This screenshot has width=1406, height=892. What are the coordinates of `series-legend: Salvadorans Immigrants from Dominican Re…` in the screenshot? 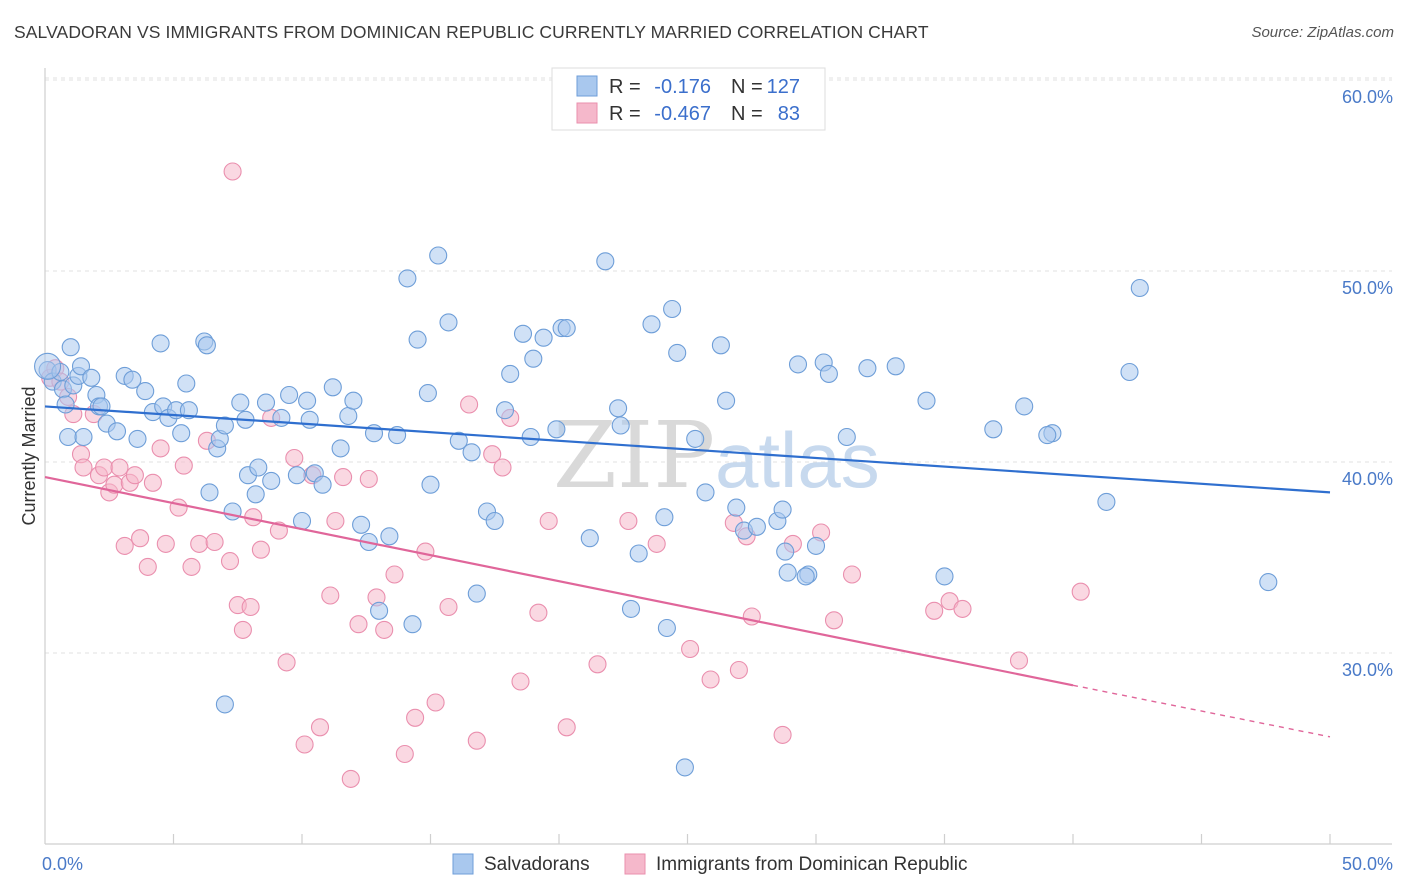 It's located at (710, 864).